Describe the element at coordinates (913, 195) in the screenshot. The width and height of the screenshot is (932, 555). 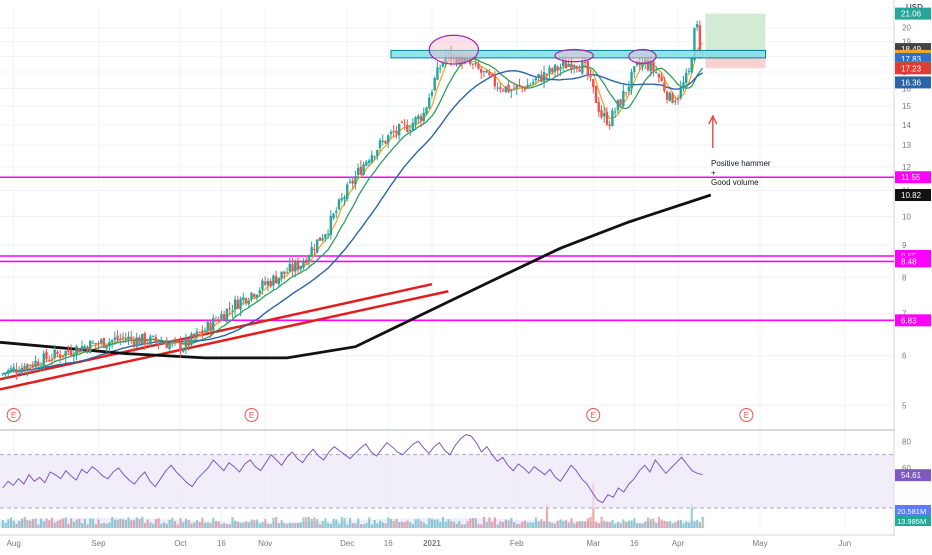
I see `price-badge` at that location.